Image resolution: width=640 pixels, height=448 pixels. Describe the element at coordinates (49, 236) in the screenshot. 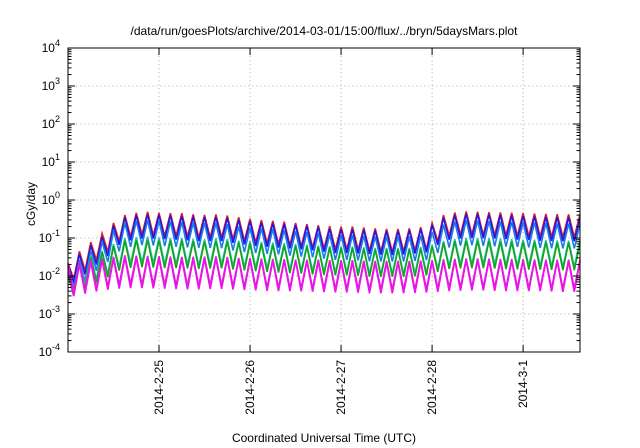

I see `y-tick-label: 10⁻¹` at that location.